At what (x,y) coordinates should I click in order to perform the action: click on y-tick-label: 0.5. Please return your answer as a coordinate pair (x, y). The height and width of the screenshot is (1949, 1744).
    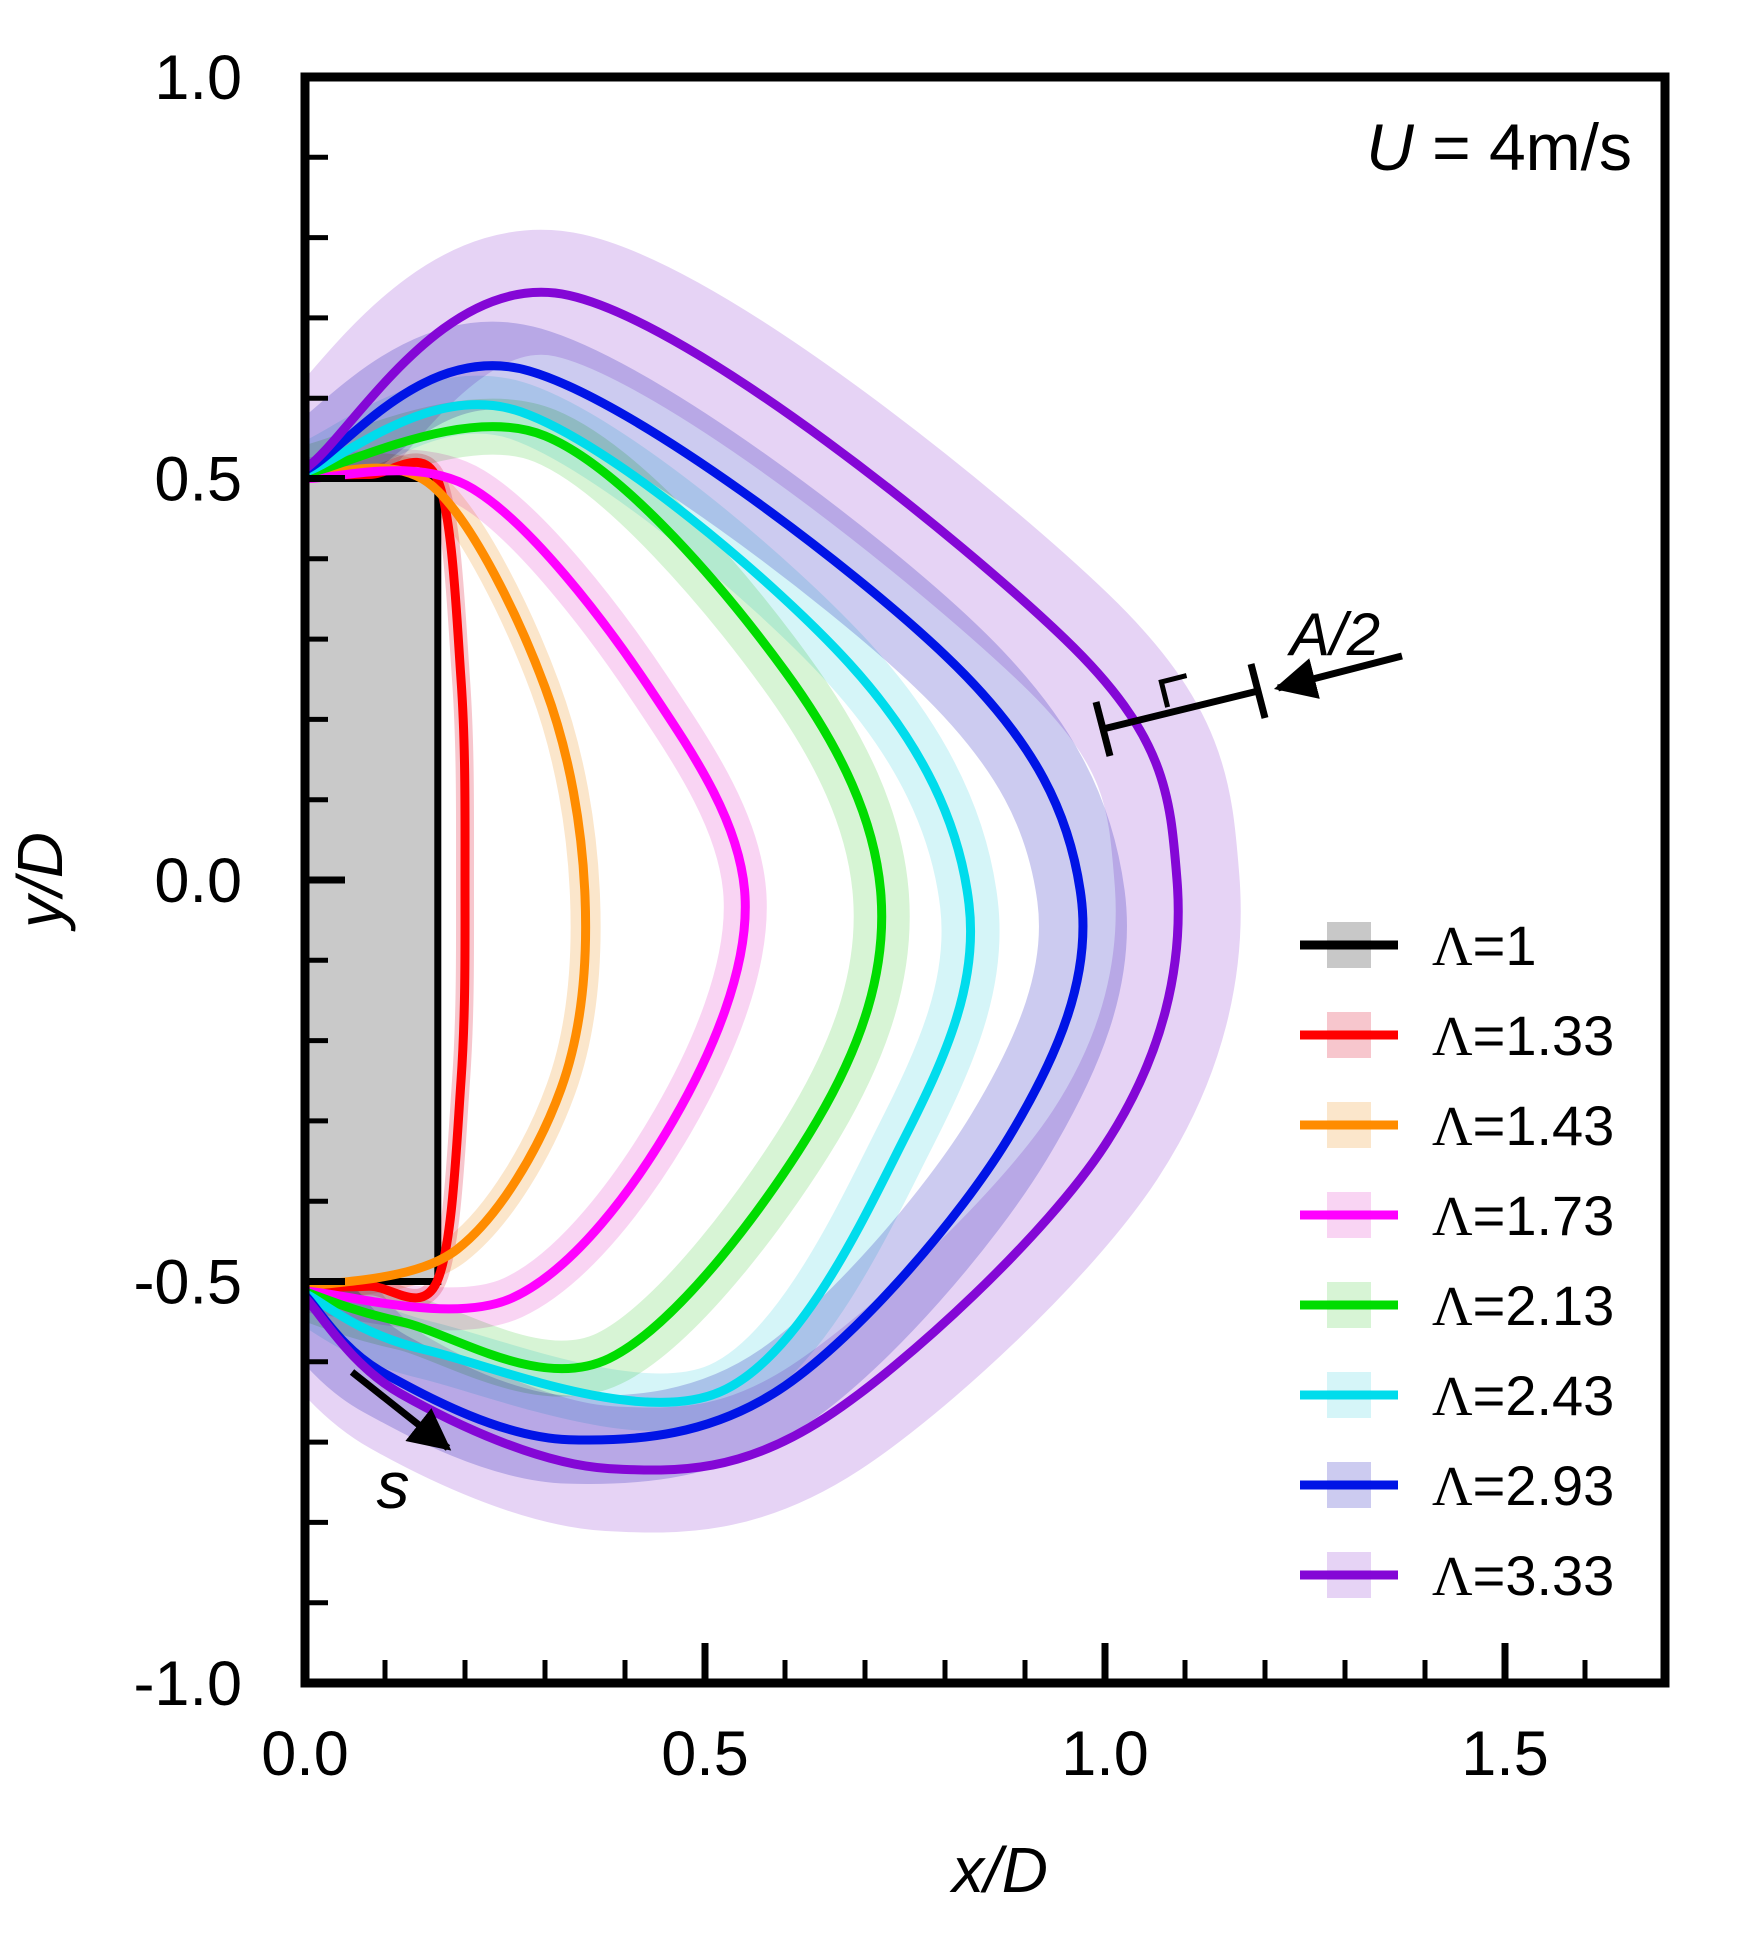
    Looking at the image, I should click on (198, 480).